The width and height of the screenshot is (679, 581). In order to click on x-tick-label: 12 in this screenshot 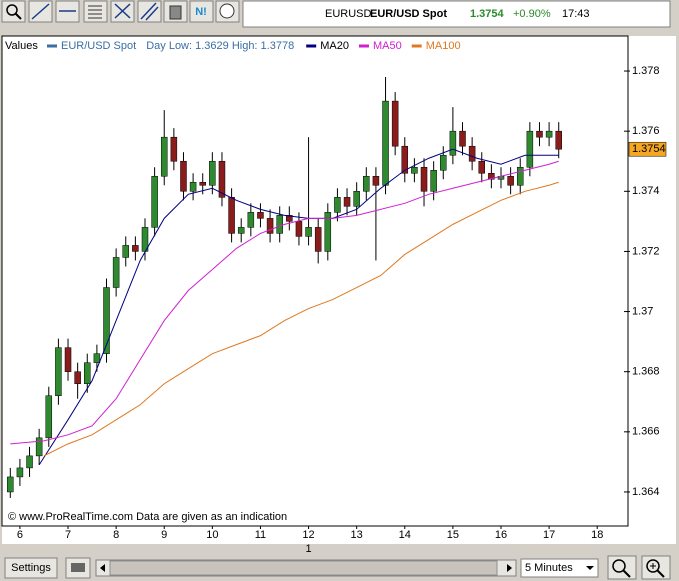, I will do `click(308, 535)`.